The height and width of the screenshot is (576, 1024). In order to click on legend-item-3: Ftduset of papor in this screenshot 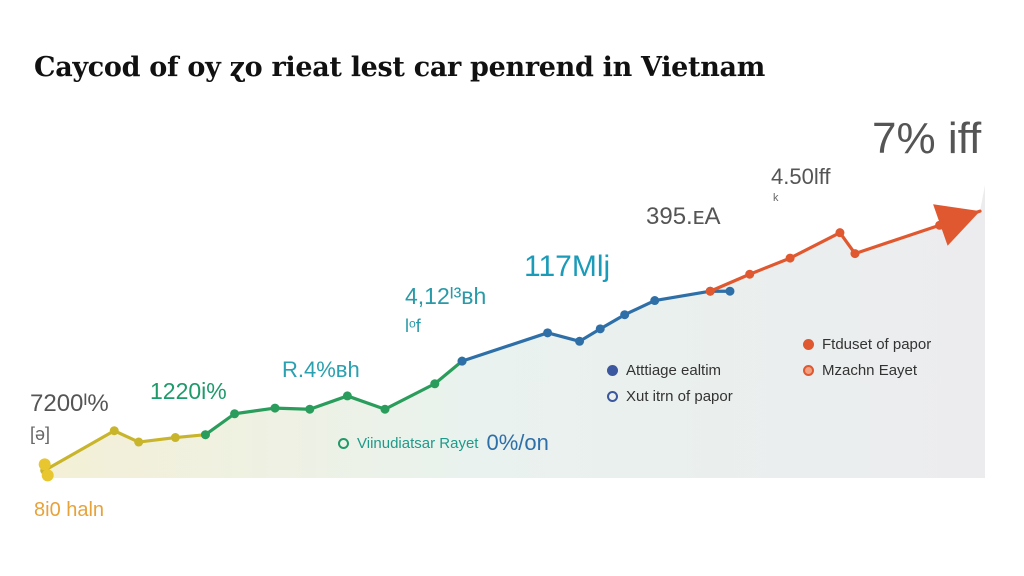, I will do `click(867, 344)`.